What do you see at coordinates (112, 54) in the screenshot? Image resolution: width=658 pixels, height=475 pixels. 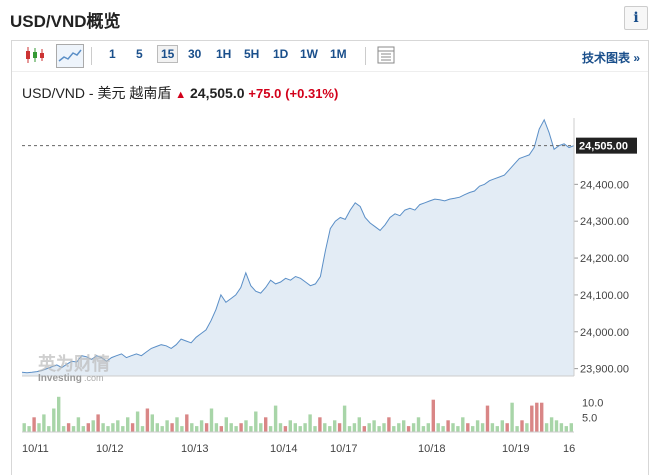 I see `timeframe-1: 1` at bounding box center [112, 54].